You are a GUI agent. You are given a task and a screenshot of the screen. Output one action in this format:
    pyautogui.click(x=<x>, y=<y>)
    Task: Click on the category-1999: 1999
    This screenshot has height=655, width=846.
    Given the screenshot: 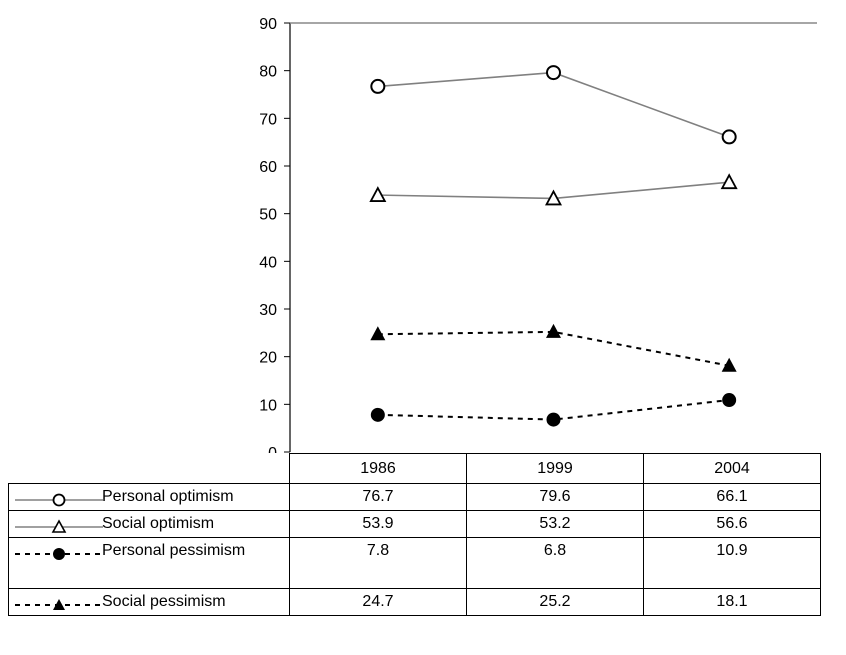 What is the action you would take?
    pyautogui.click(x=555, y=468)
    